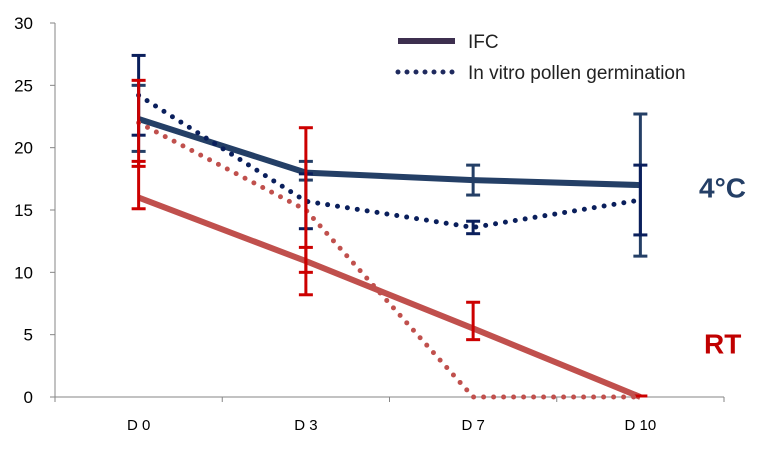 The width and height of the screenshot is (778, 449). Describe the element at coordinates (28, 335) in the screenshot. I see `y-tick-label: 5` at that location.